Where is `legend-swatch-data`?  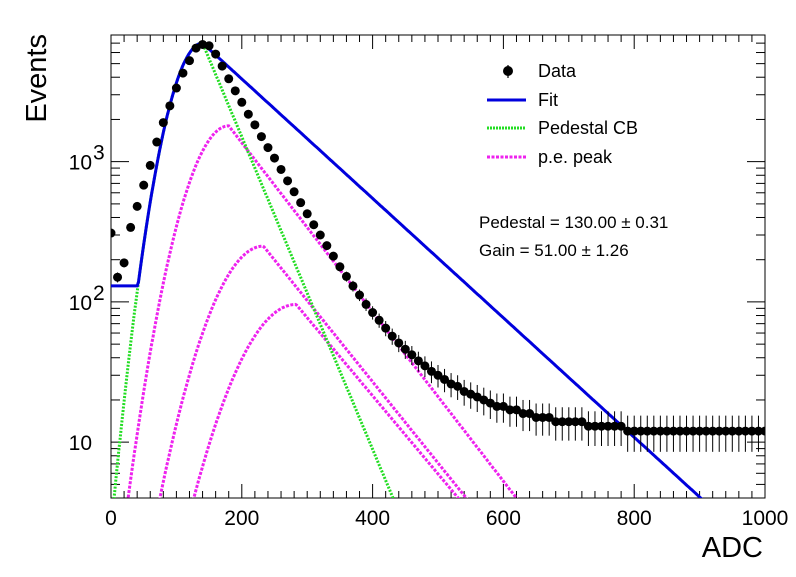 legend-swatch-data is located at coordinates (508, 71).